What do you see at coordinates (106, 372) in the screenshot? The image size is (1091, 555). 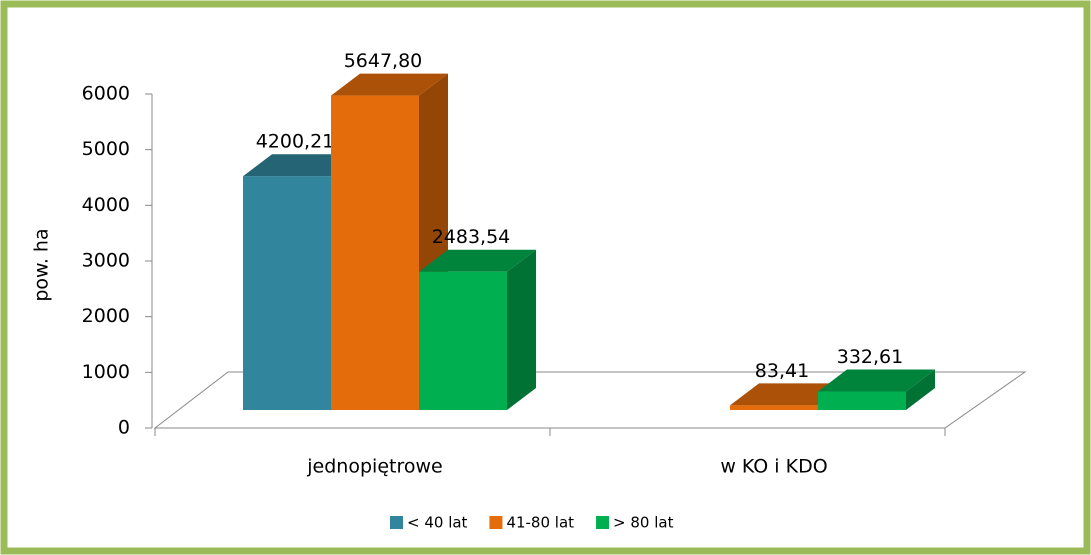 I see `y-tick-label: 1000` at bounding box center [106, 372].